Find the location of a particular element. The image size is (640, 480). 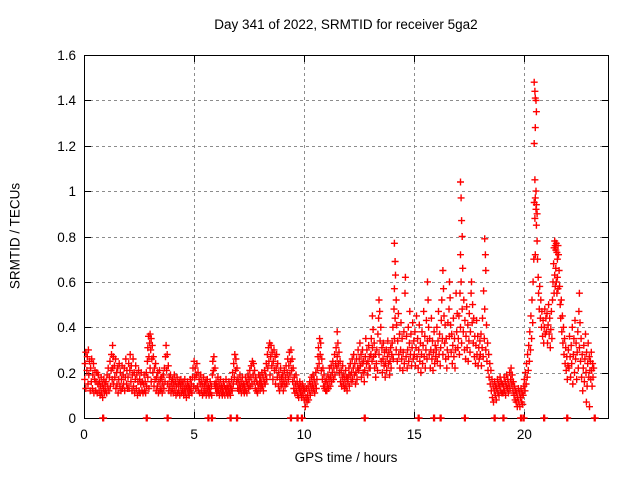

x-axis-label: GPS time / hours is located at coordinates (346, 457).